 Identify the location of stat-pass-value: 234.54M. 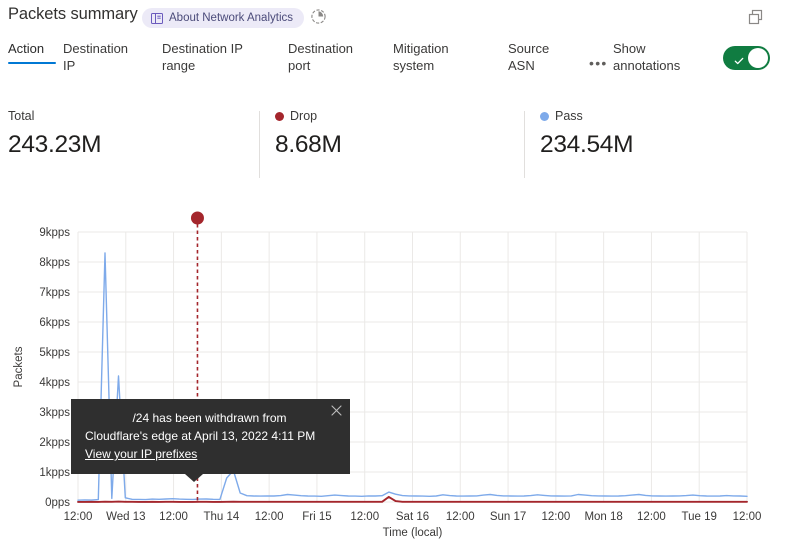
(587, 144).